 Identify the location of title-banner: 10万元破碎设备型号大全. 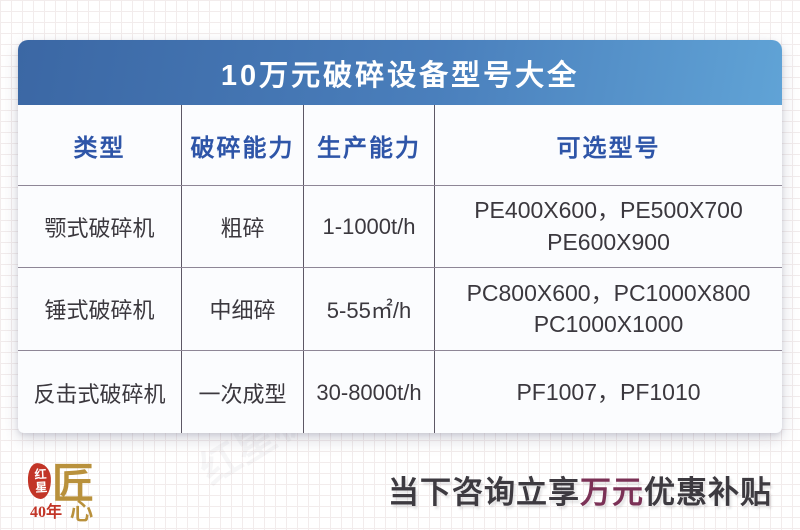
(400, 72).